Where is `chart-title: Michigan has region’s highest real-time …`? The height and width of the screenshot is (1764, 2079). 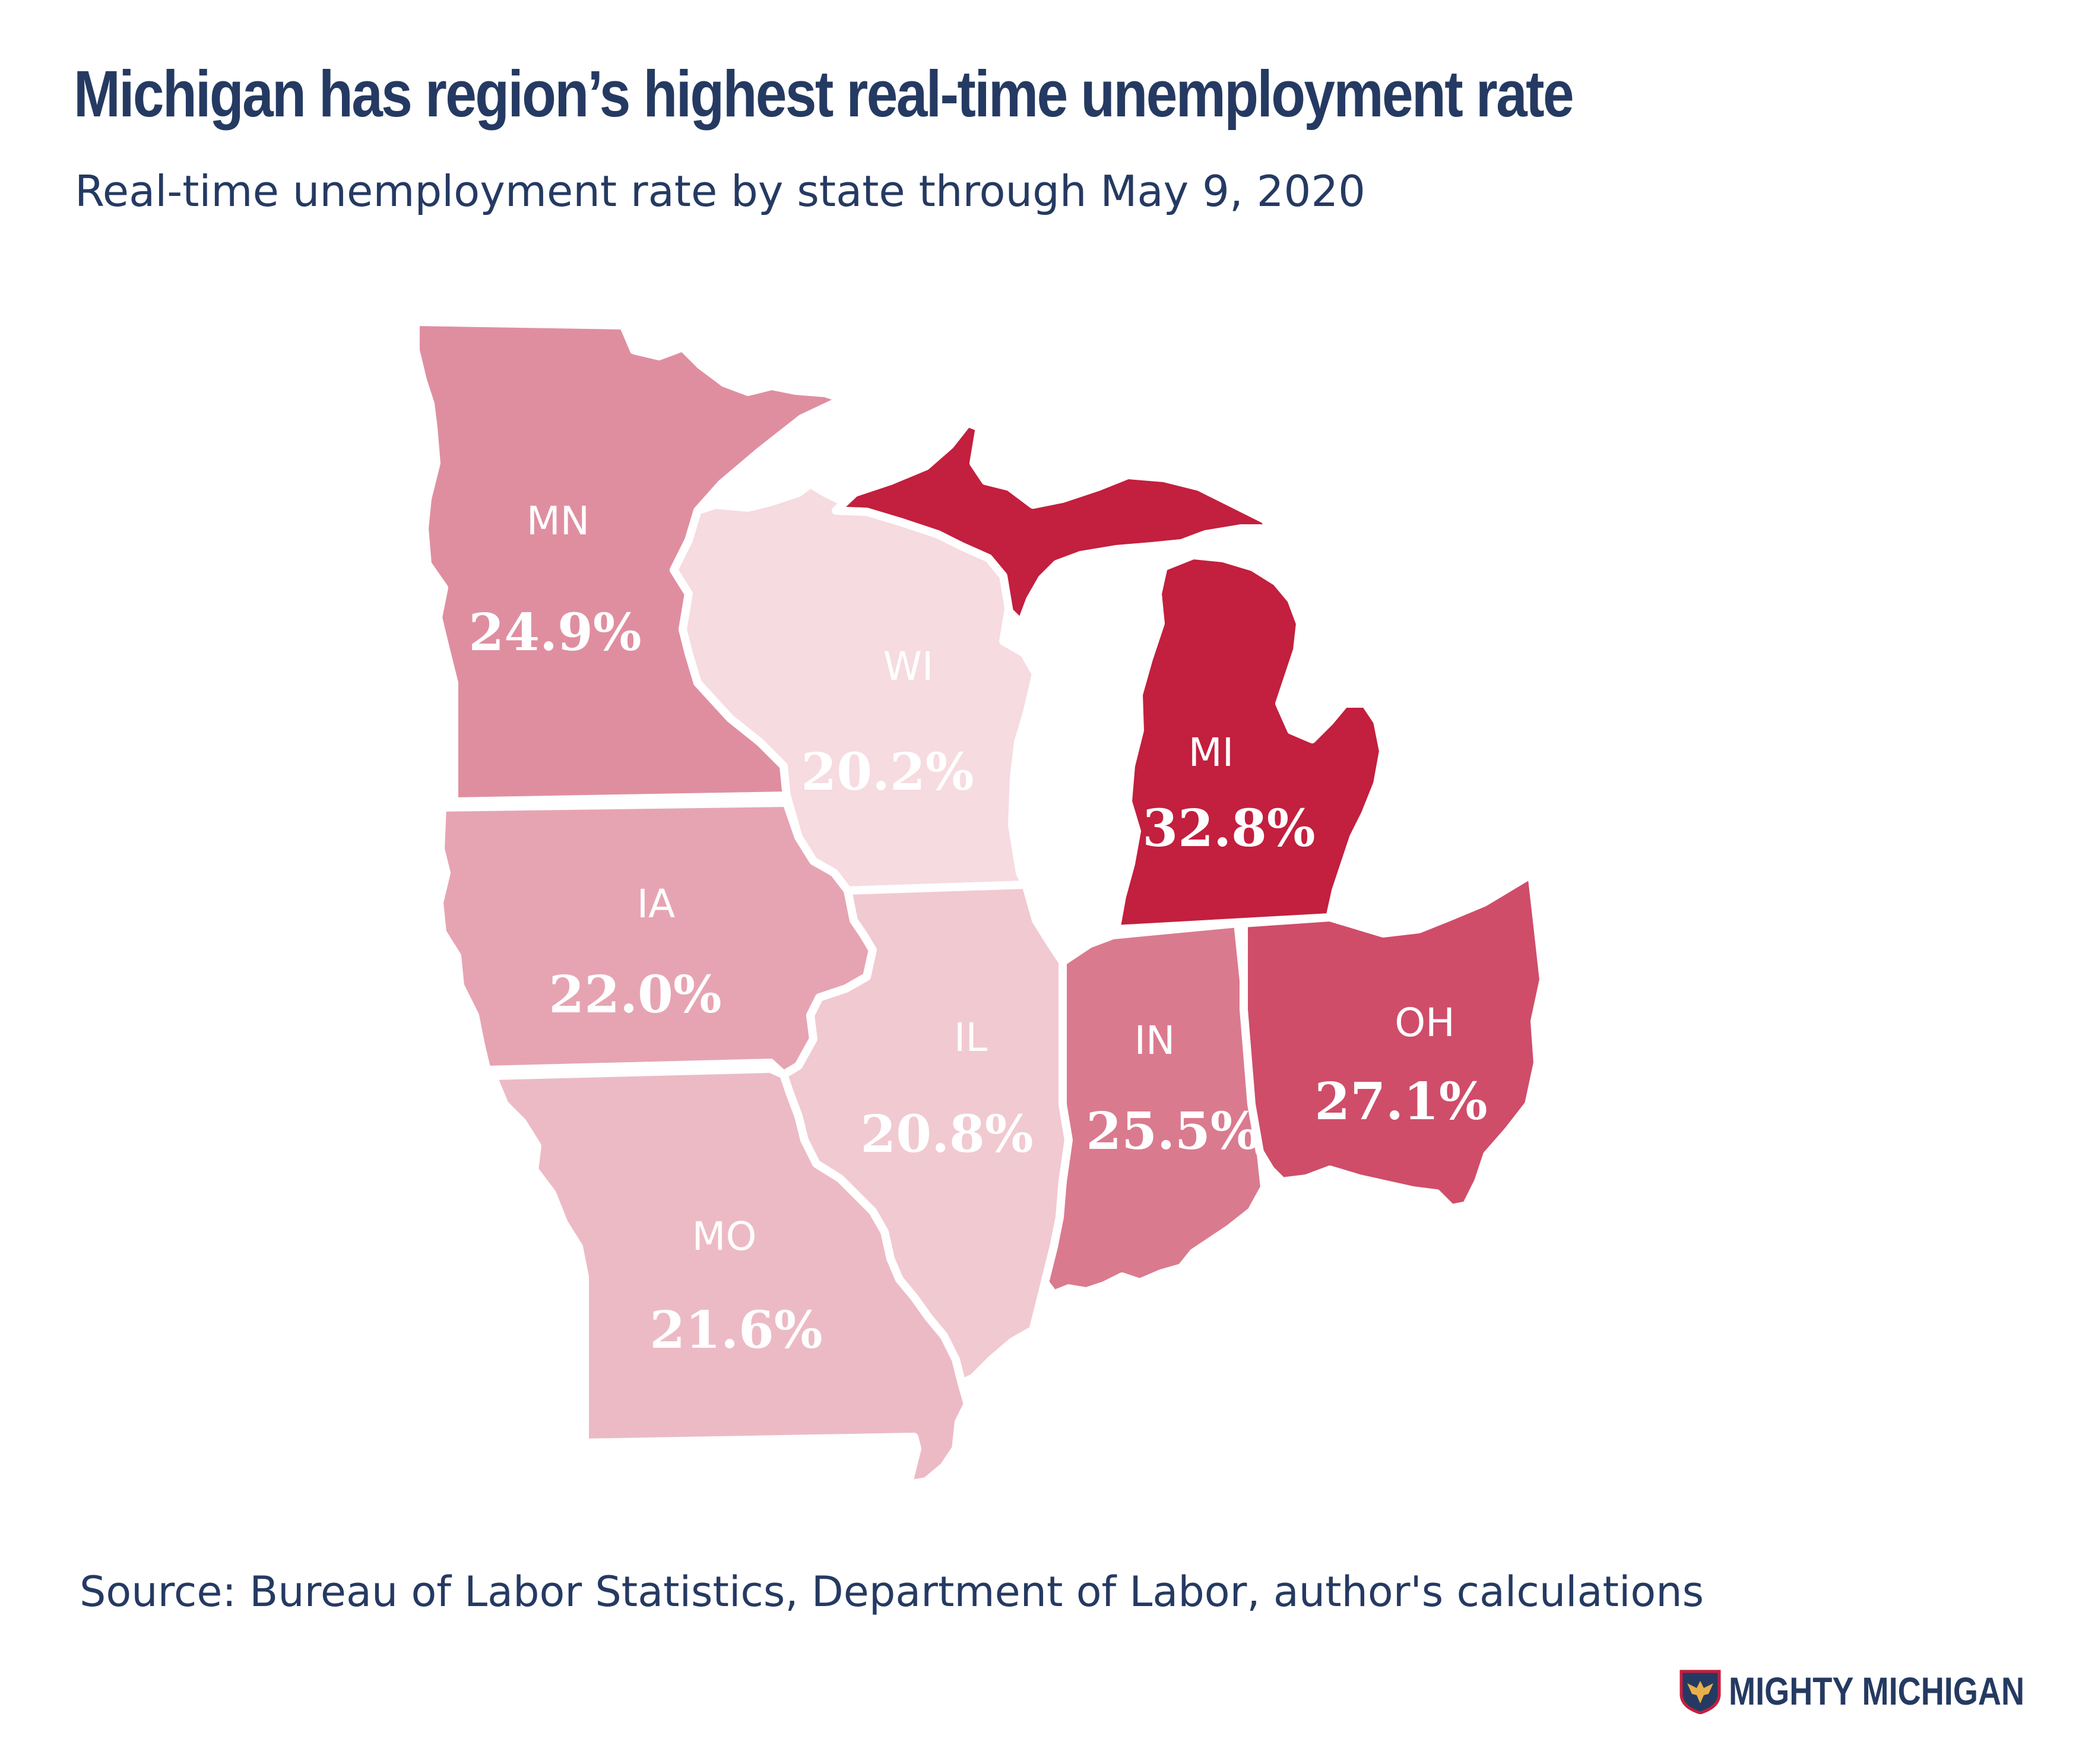 chart-title: Michigan has region’s highest real-time … is located at coordinates (824, 95).